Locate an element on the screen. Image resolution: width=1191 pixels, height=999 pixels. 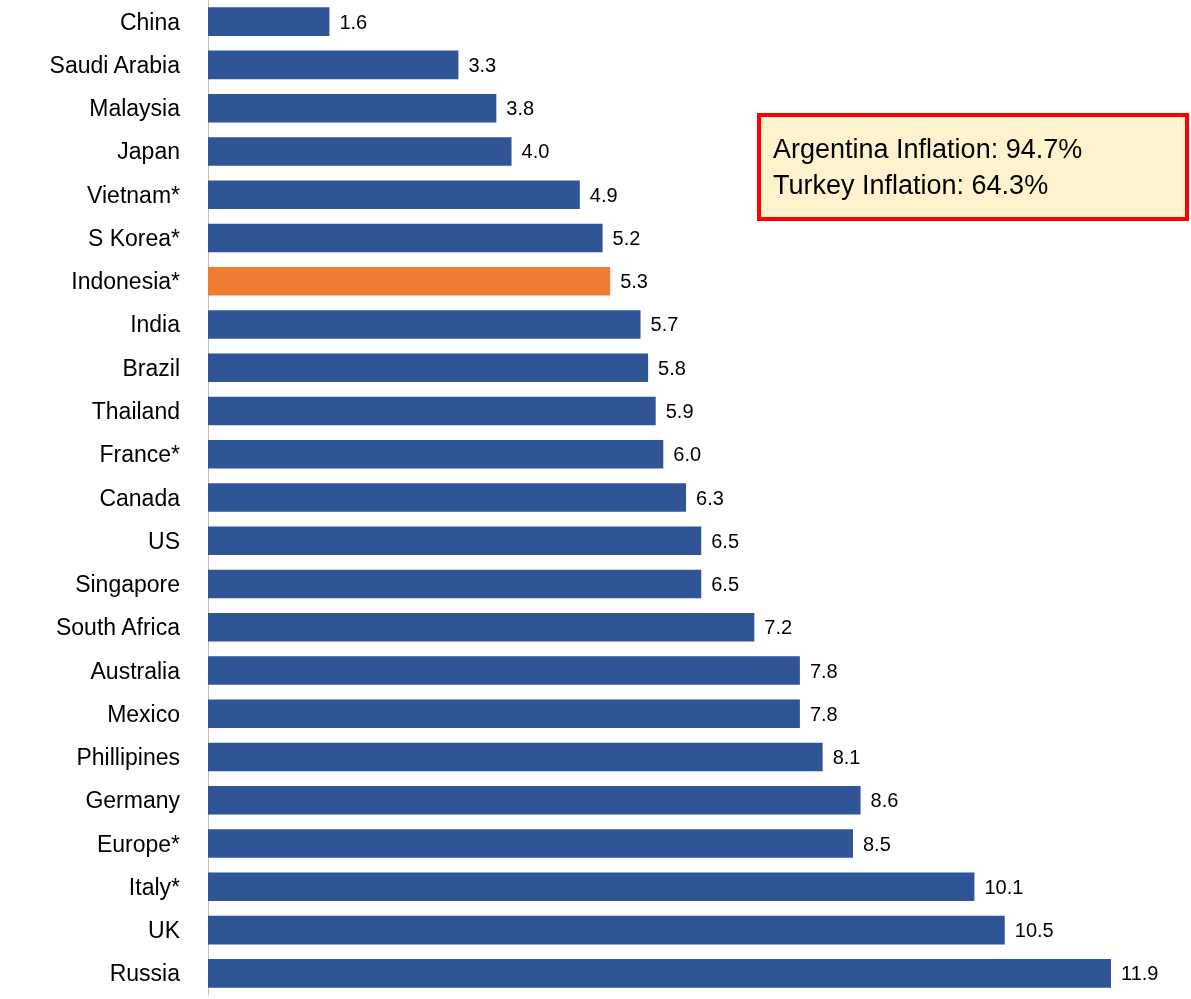
data-label: 3.8 is located at coordinates (520, 108).